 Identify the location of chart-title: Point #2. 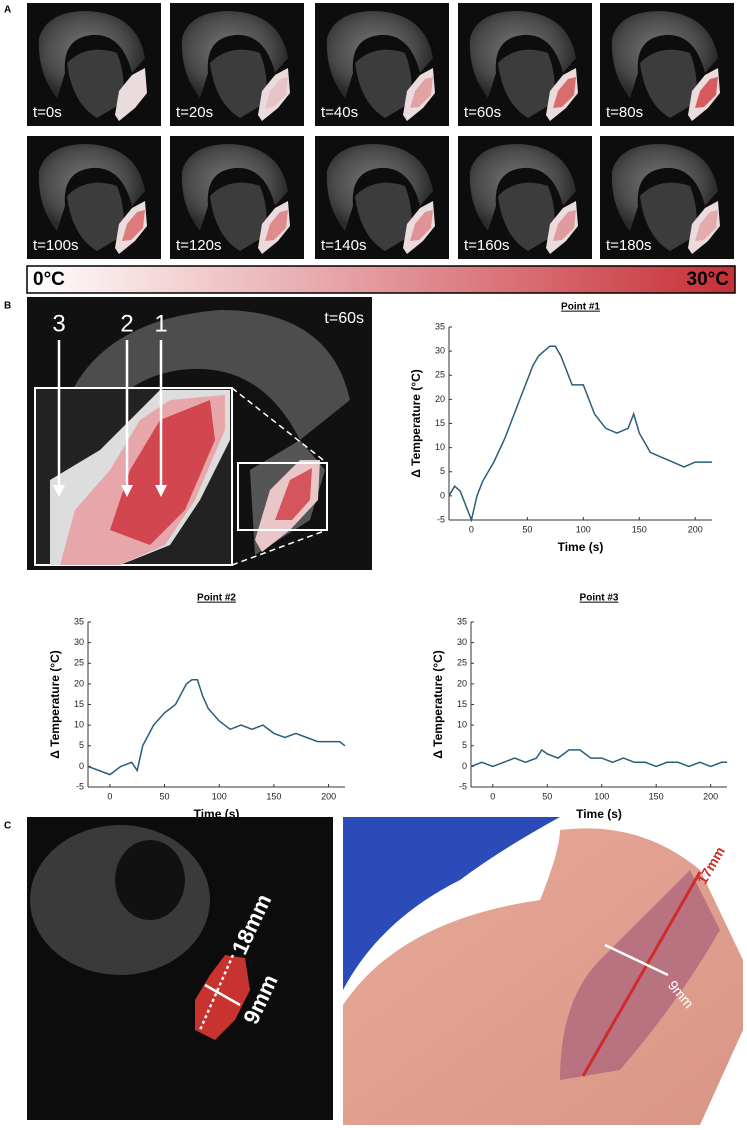
(216, 598).